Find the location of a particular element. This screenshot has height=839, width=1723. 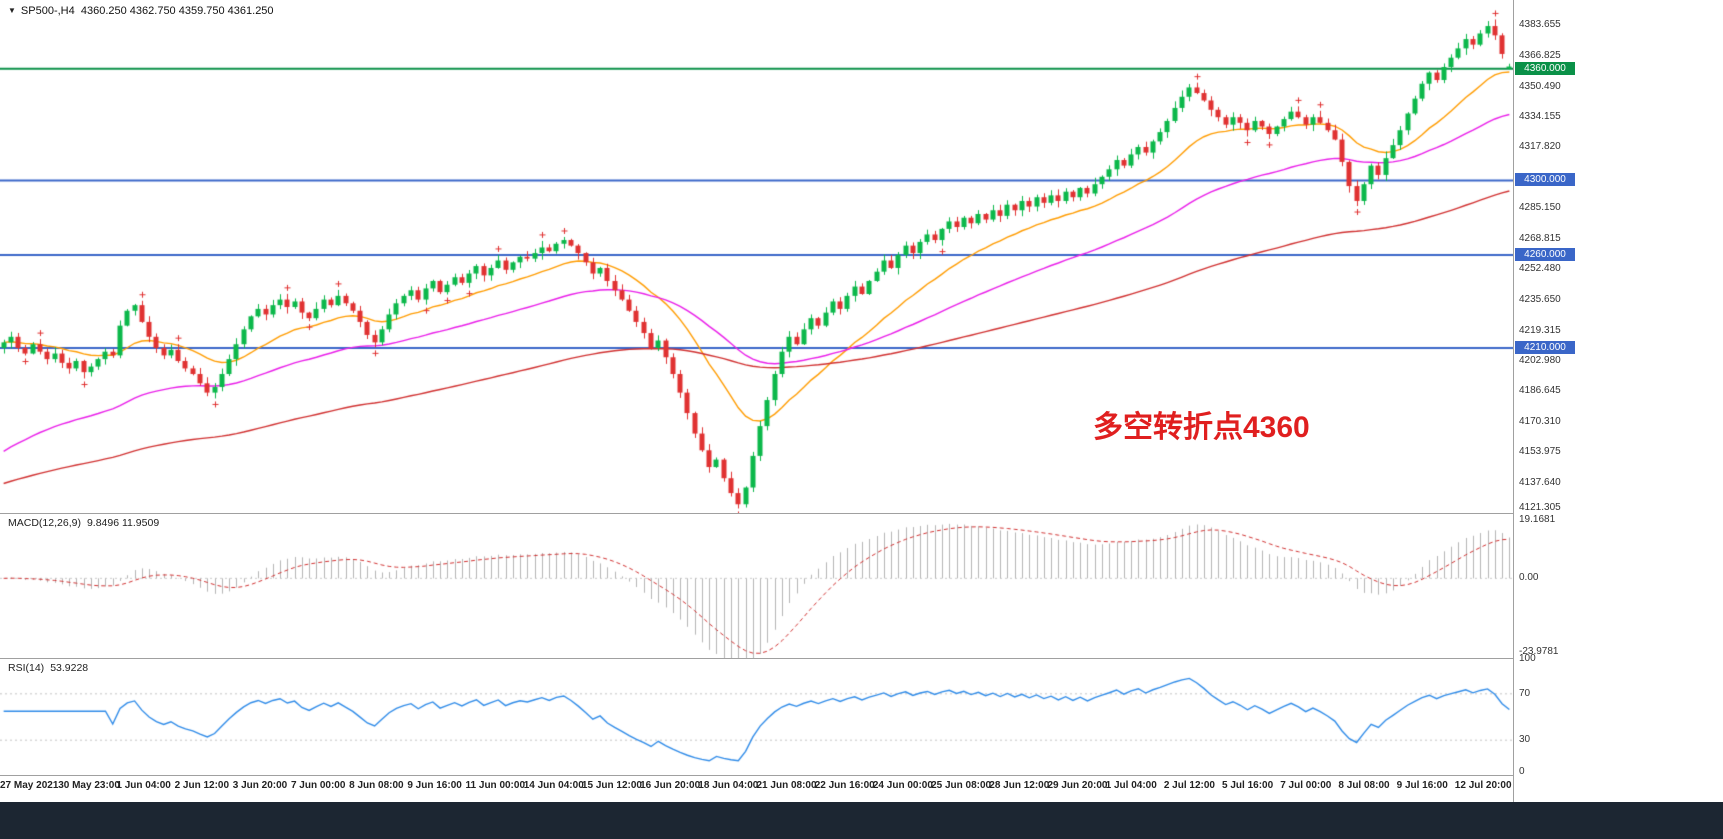

price-axis-label: 4350.490 is located at coordinates (1540, 86).